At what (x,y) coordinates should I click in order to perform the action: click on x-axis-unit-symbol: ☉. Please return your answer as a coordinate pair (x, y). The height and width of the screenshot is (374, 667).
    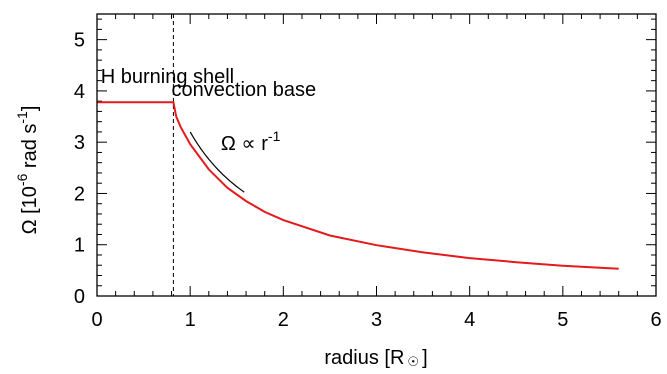
    Looking at the image, I should click on (413, 361).